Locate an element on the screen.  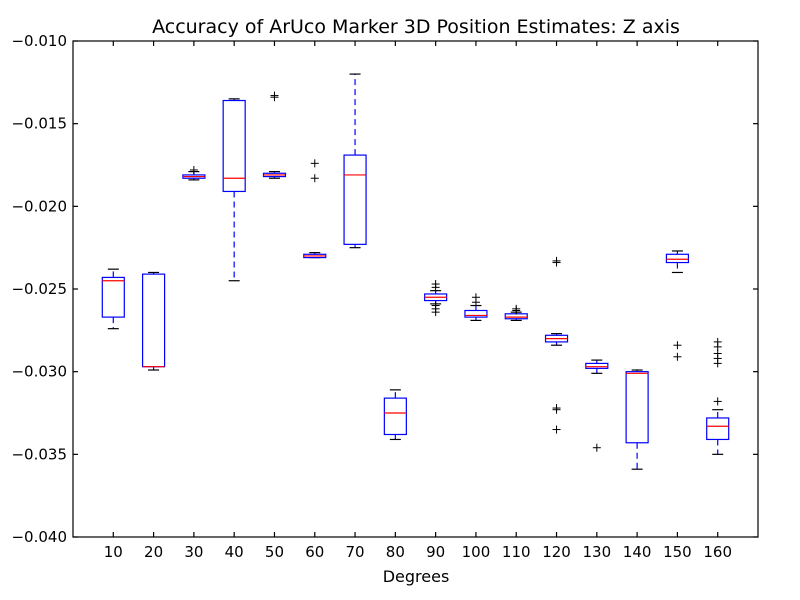
x-tick-label: 60 is located at coordinates (314, 552).